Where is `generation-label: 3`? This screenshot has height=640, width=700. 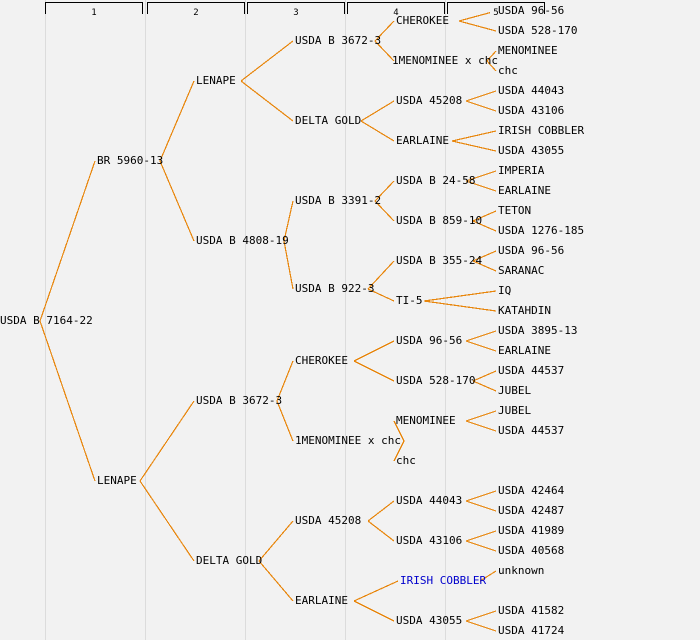 generation-label: 3 is located at coordinates (296, 13).